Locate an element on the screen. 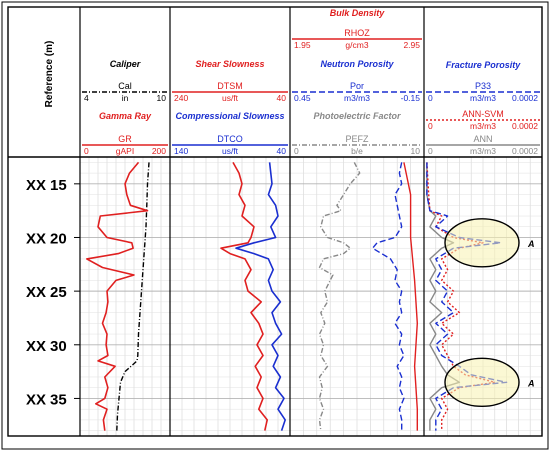 The image size is (550, 451). curve-scale-min: 240 is located at coordinates (181, 98).